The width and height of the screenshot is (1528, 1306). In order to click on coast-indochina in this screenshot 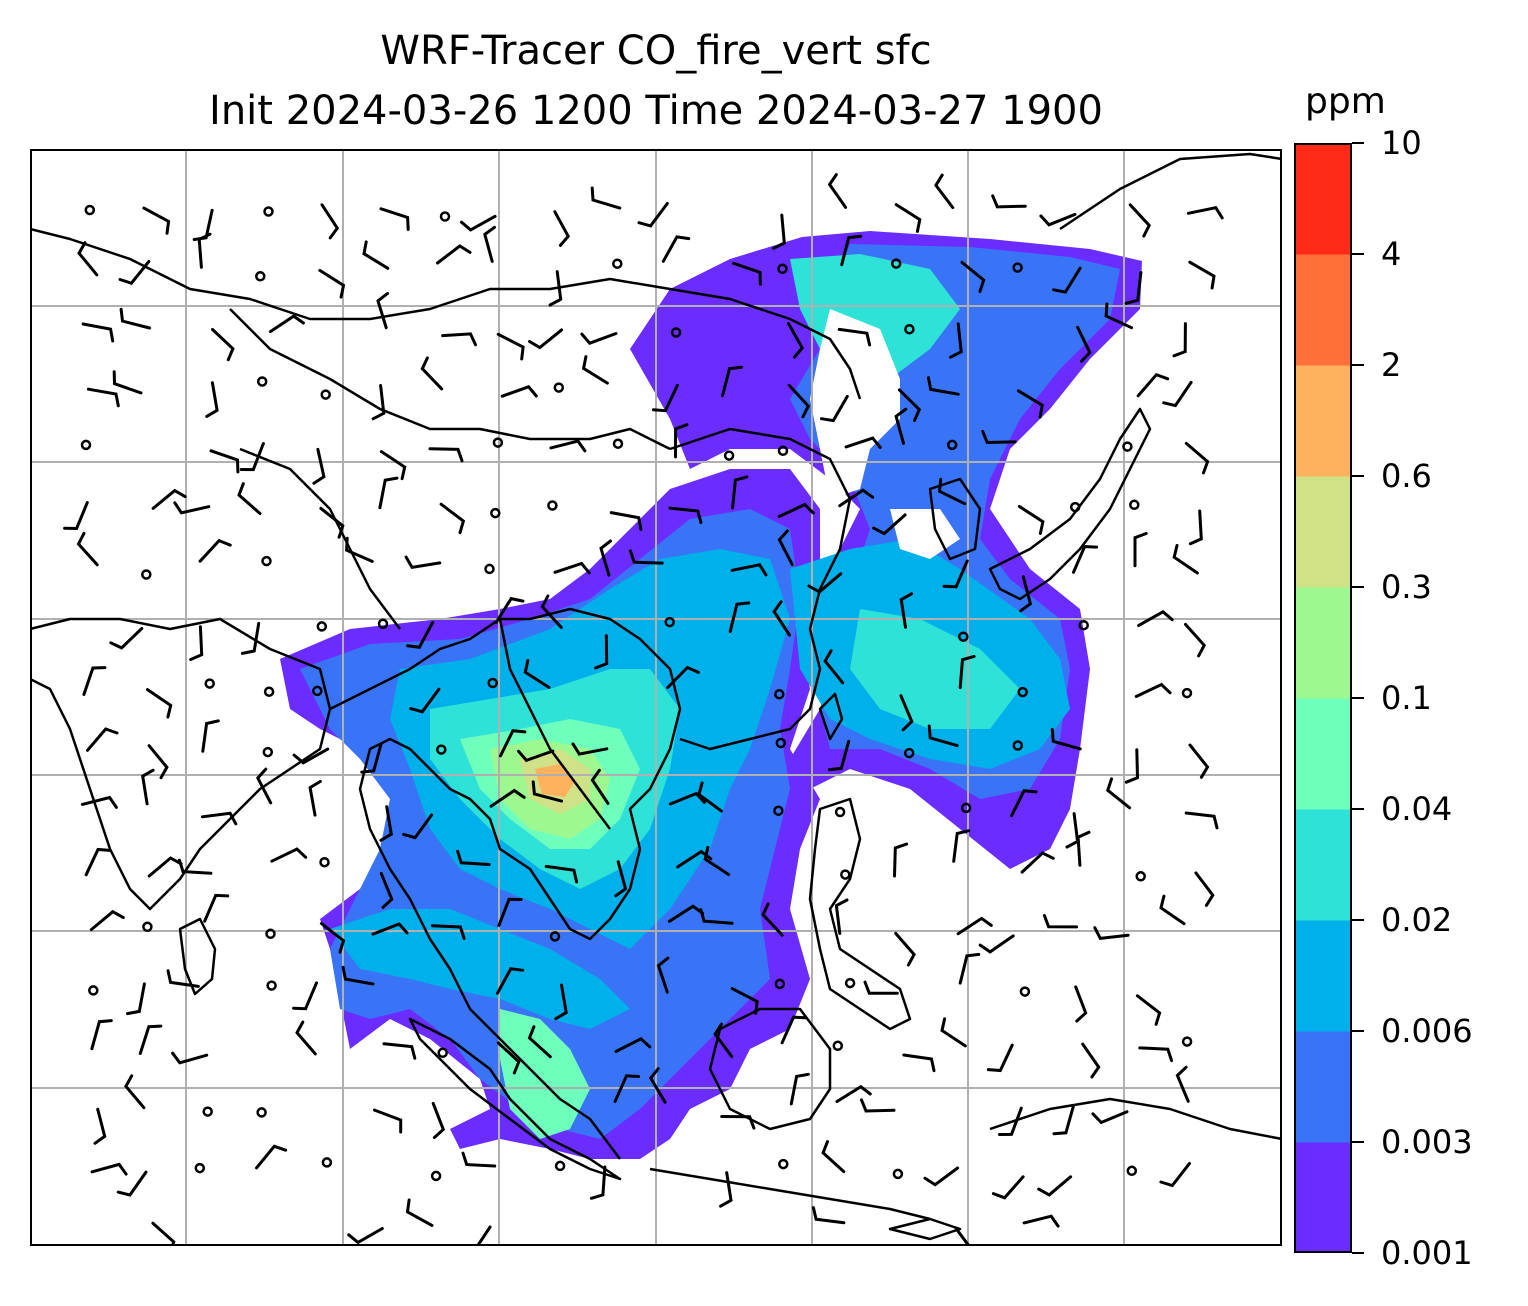, I will do `click(505, 883)`.